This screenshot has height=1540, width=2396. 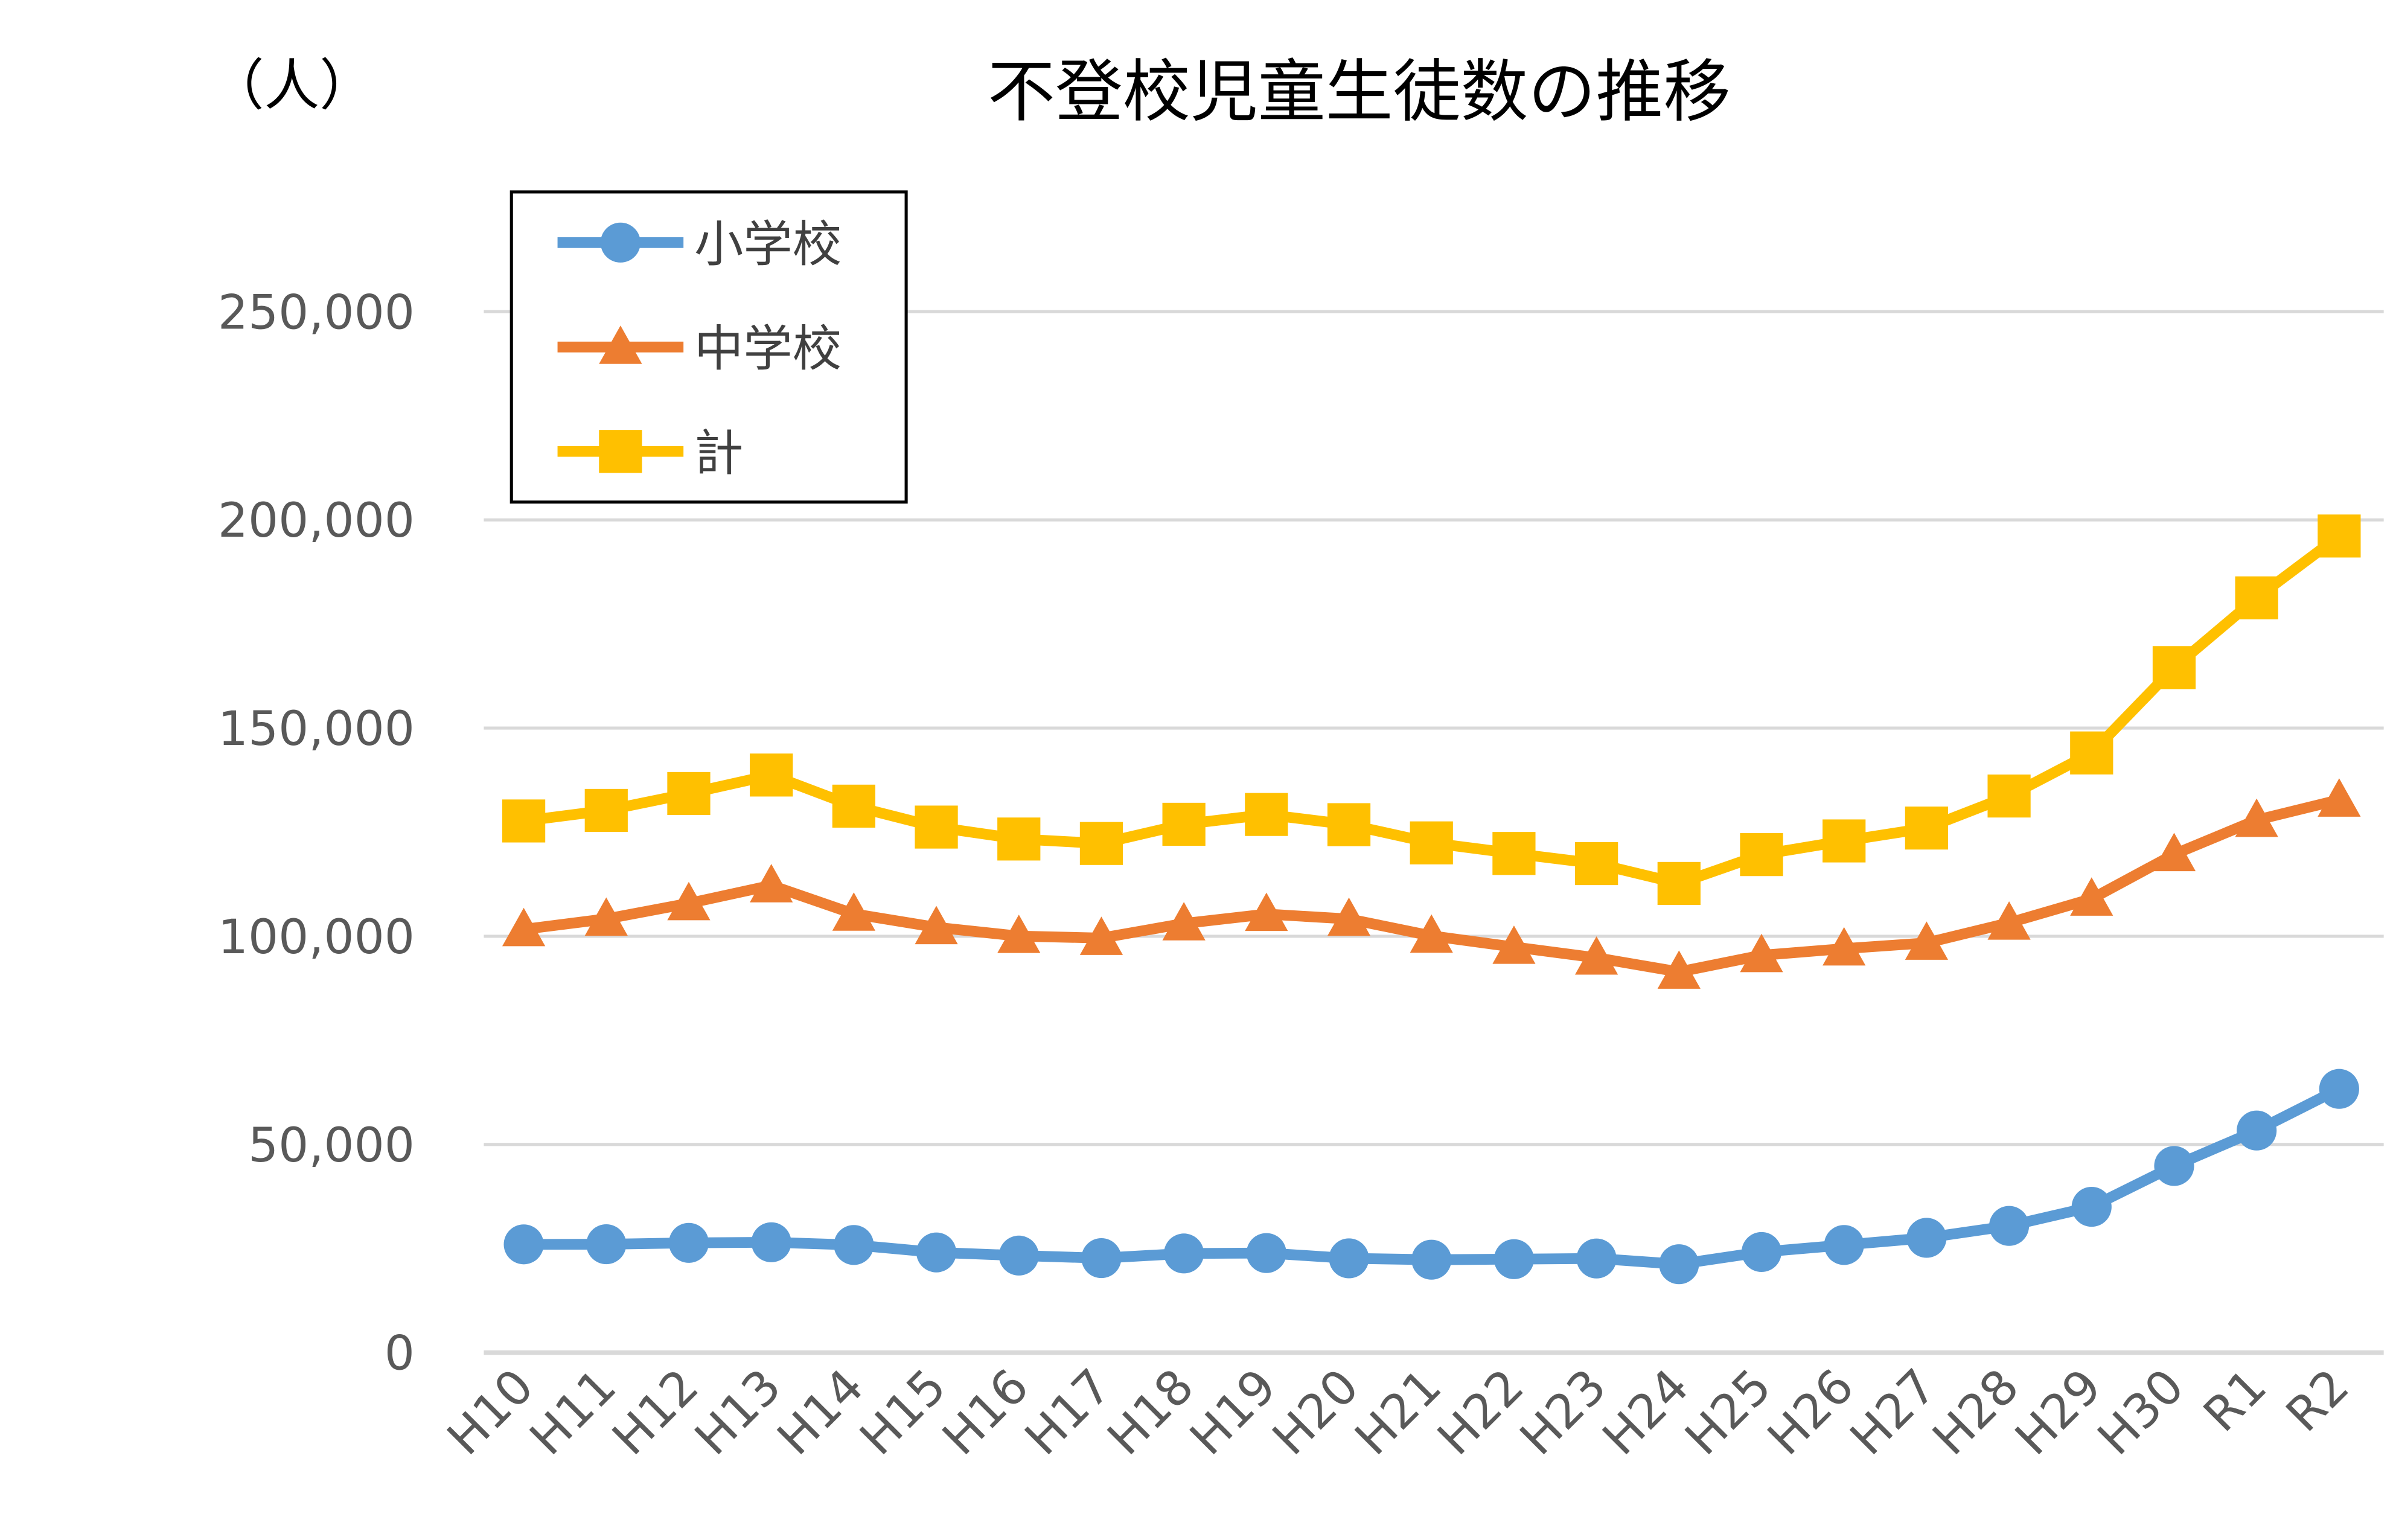 What do you see at coordinates (820, 1412) in the screenshot?
I see `x-tick-label: H14` at bounding box center [820, 1412].